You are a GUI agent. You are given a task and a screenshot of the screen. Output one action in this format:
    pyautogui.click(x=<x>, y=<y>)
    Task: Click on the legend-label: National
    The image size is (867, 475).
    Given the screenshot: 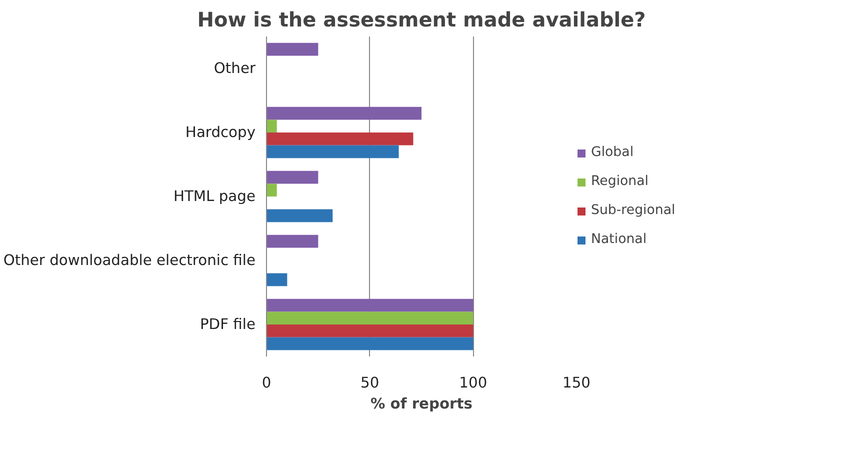 What is the action you would take?
    pyautogui.click(x=619, y=239)
    